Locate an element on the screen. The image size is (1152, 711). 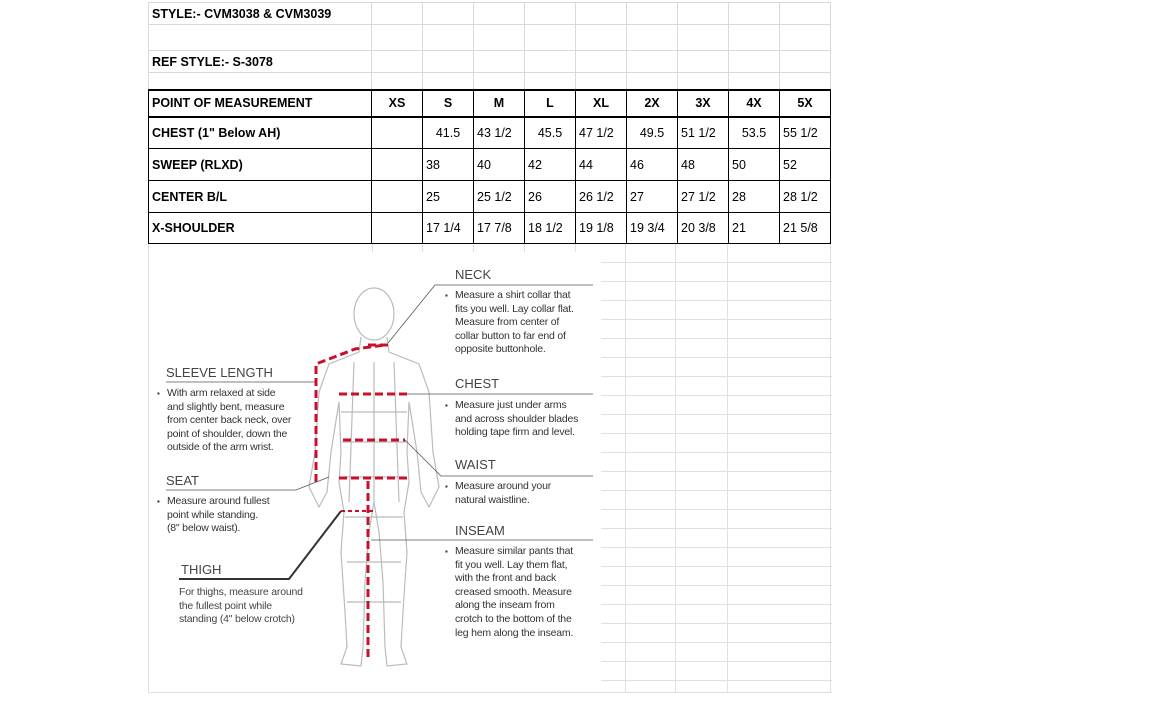
row-label: SWEEP (RLXD) is located at coordinates (260, 164).